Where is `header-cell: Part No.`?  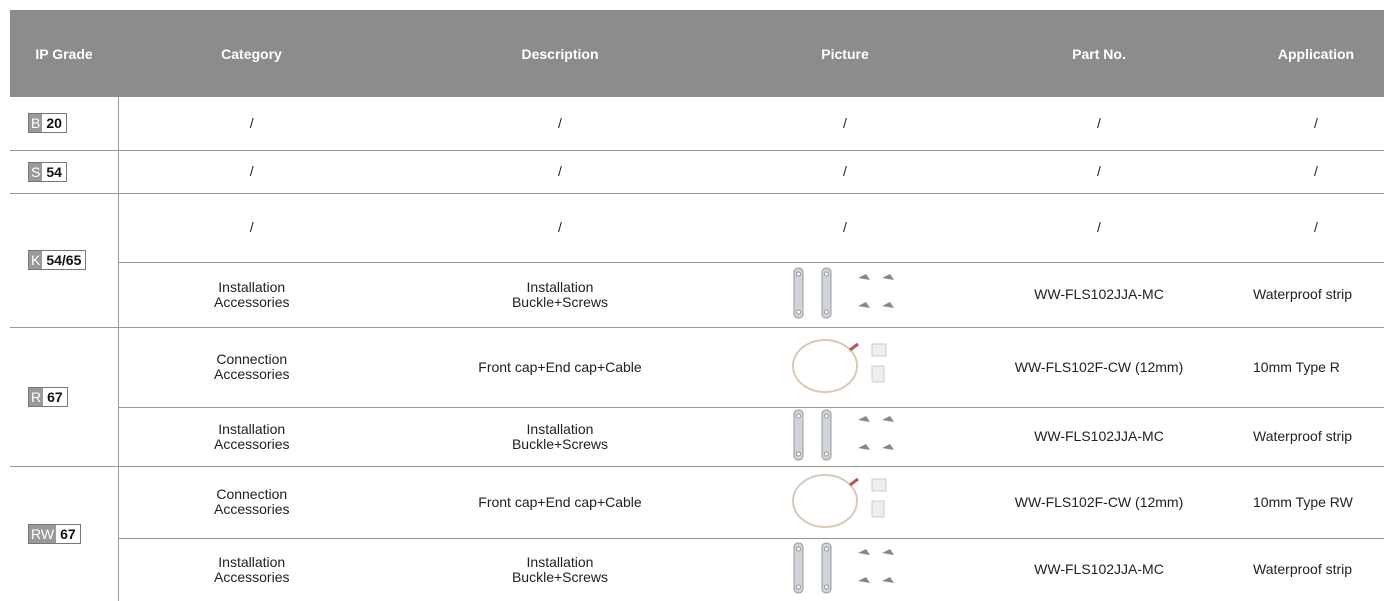 header-cell: Part No. is located at coordinates (1099, 53).